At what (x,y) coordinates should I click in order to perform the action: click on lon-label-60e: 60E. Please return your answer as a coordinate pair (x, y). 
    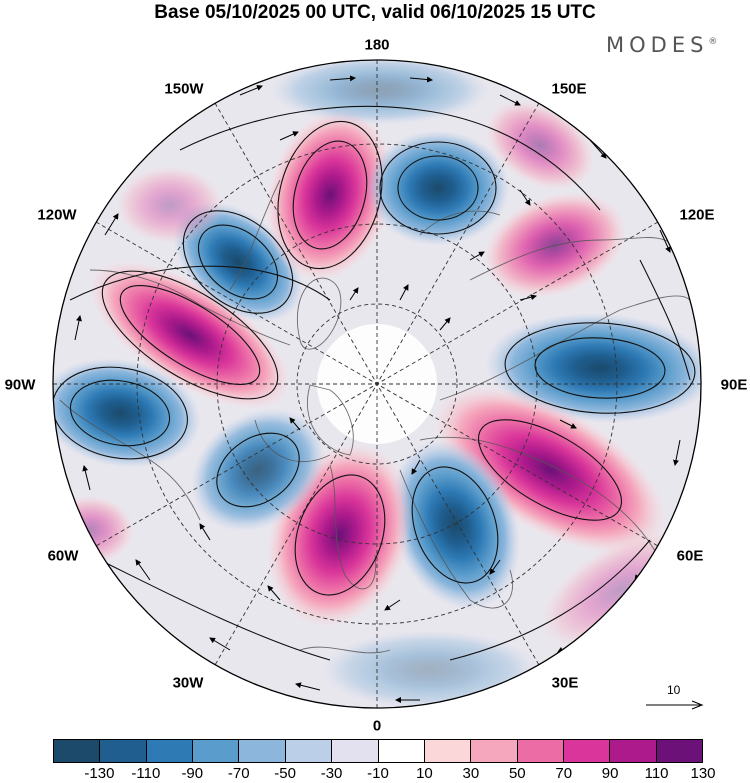
    Looking at the image, I should click on (690, 556).